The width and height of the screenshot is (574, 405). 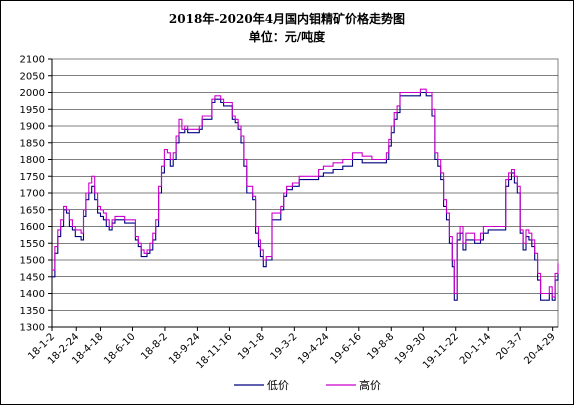 What do you see at coordinates (32, 110) in the screenshot?
I see `y-tick-label: 1950` at bounding box center [32, 110].